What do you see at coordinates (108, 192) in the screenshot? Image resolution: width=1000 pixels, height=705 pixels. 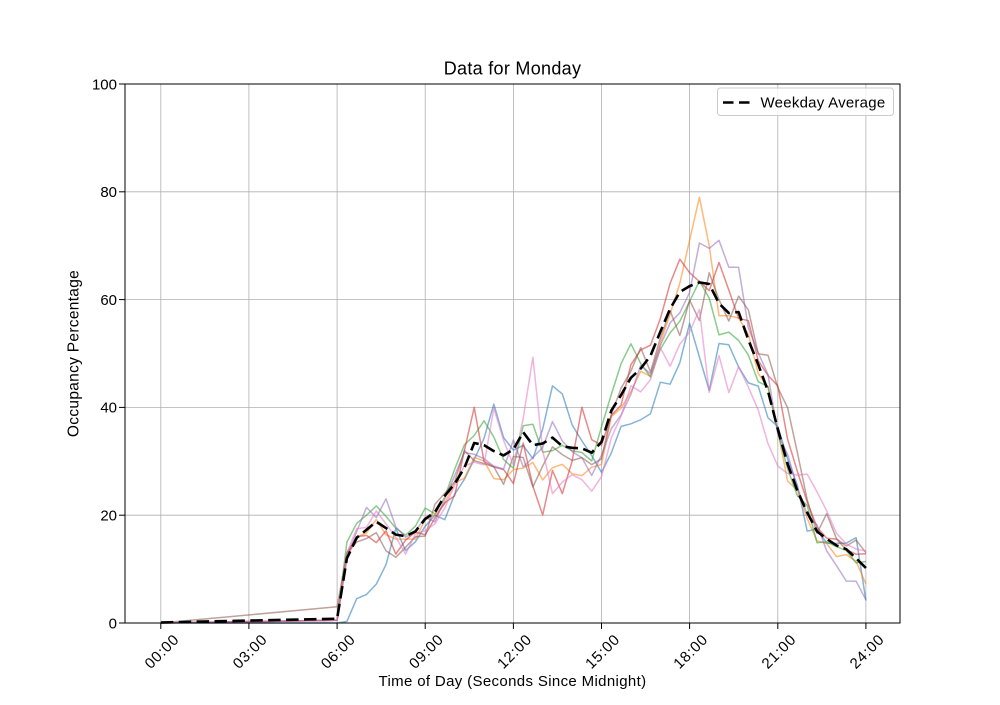 I see `svg-text: 80` at bounding box center [108, 192].